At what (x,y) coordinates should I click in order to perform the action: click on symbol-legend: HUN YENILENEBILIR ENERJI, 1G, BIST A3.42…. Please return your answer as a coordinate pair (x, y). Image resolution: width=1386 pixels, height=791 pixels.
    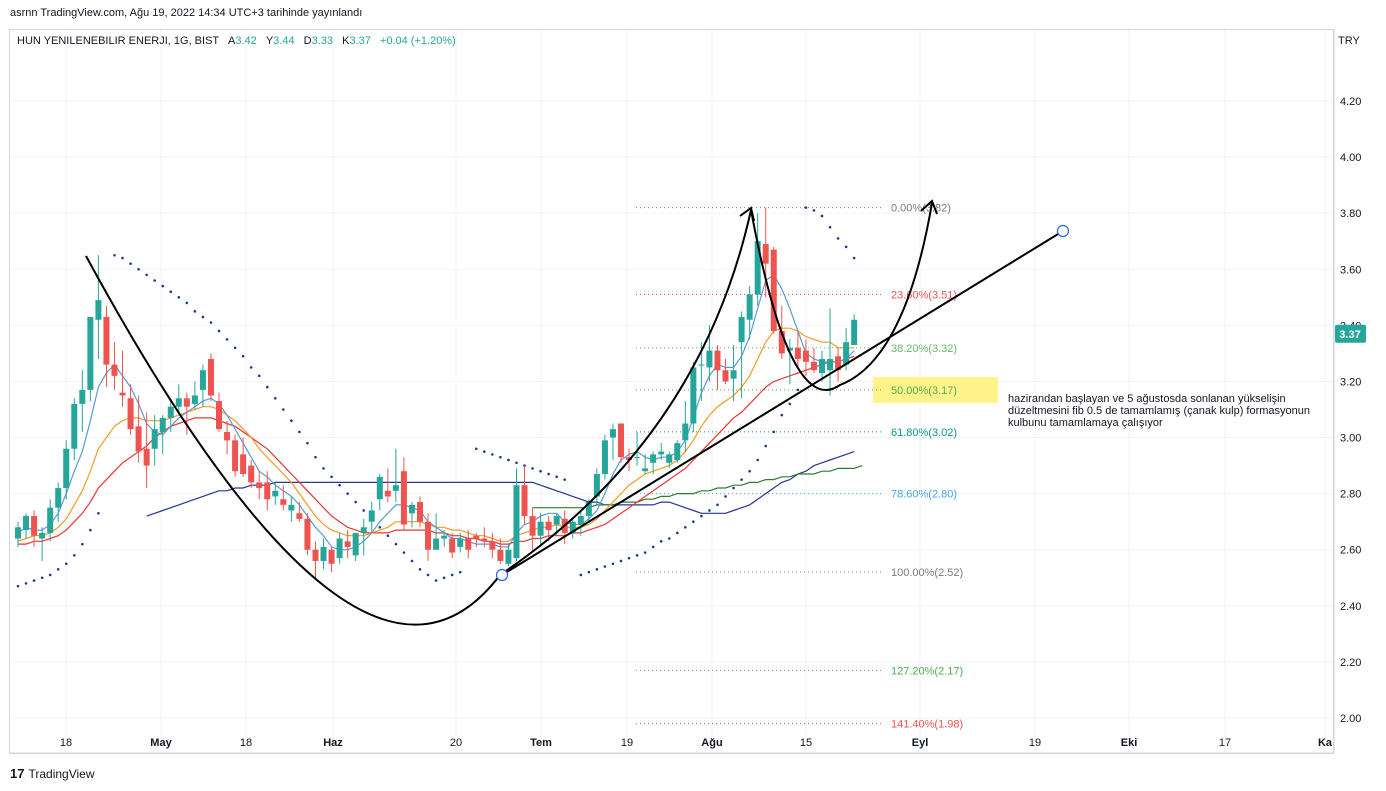
    Looking at the image, I should click on (236, 41).